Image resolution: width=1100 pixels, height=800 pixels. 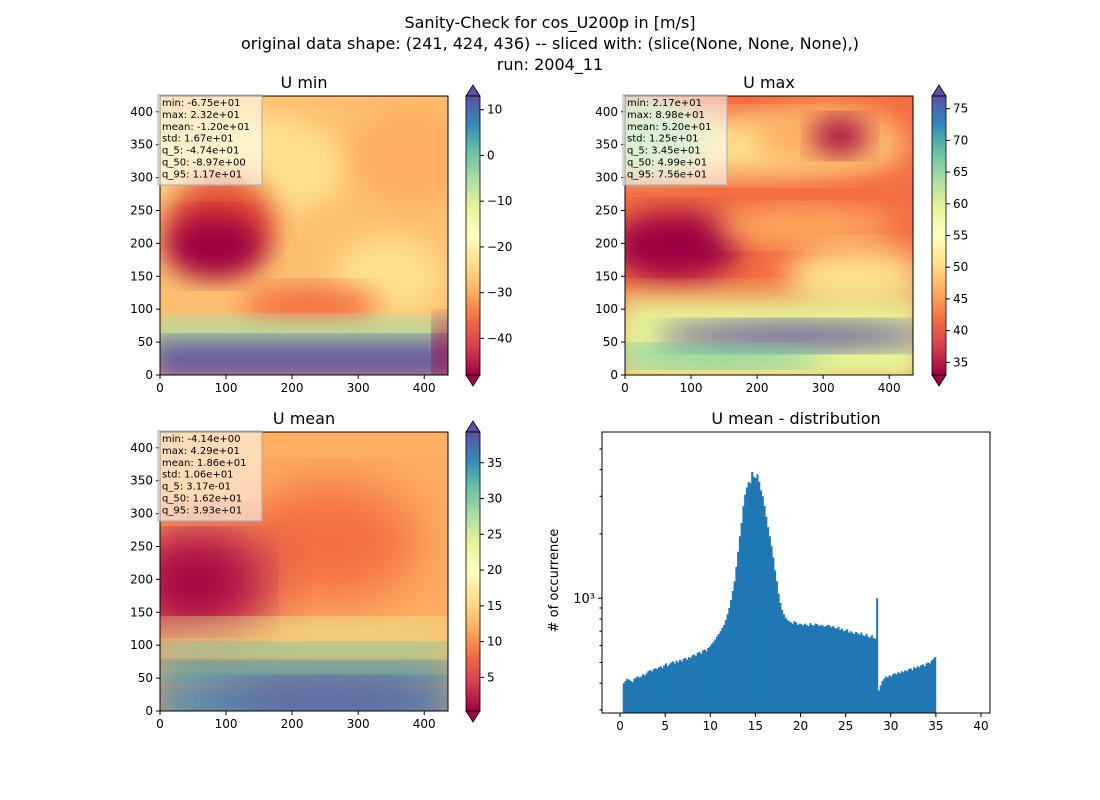 What do you see at coordinates (664, 103) in the screenshot?
I see `stats-line: min: 2.17e+01` at bounding box center [664, 103].